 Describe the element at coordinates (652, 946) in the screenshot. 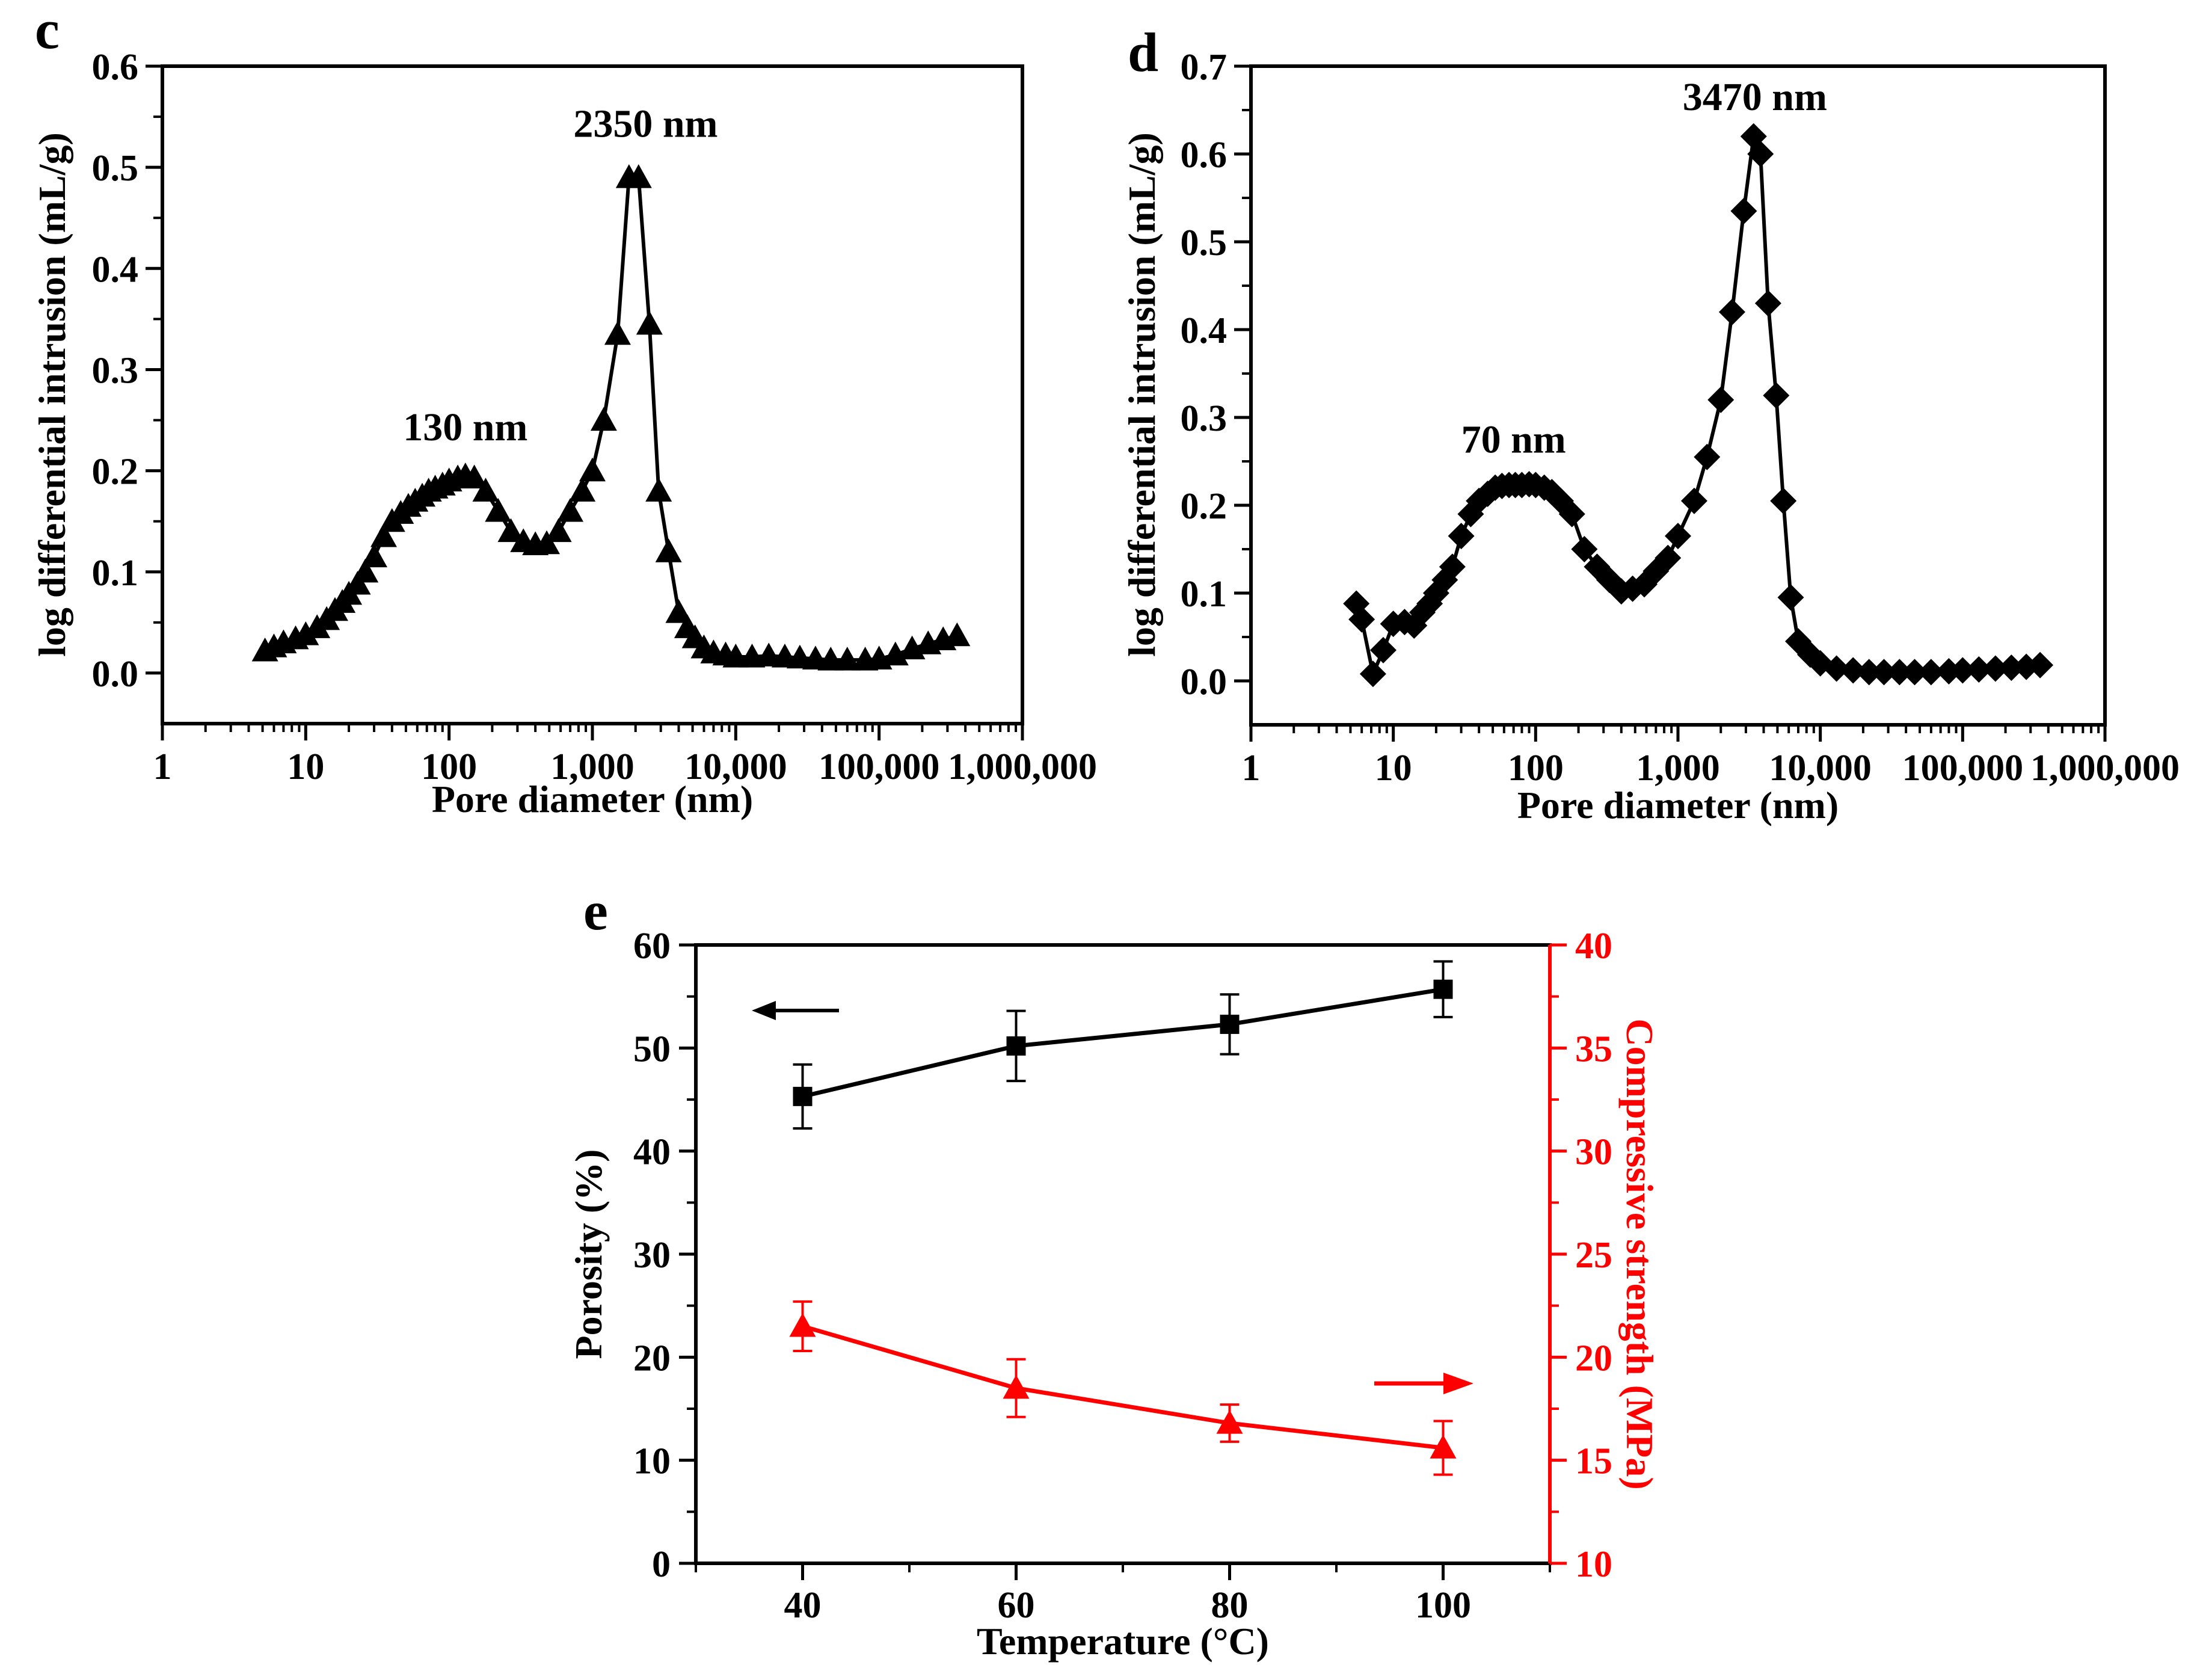

I see `y-left-tick-label: 60` at that location.